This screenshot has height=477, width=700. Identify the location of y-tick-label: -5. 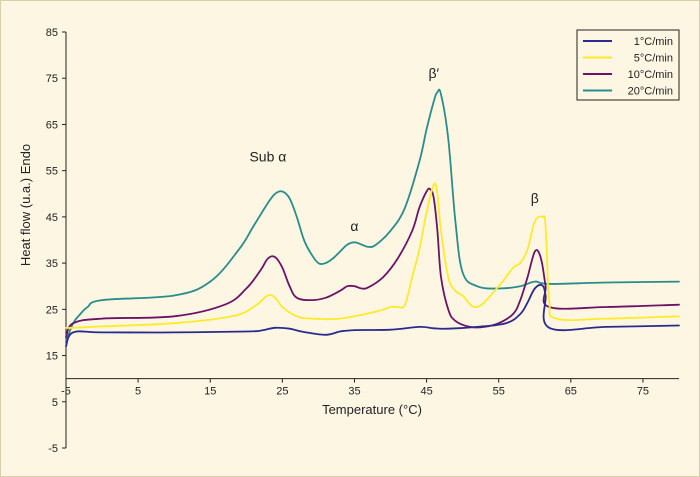
(53, 449).